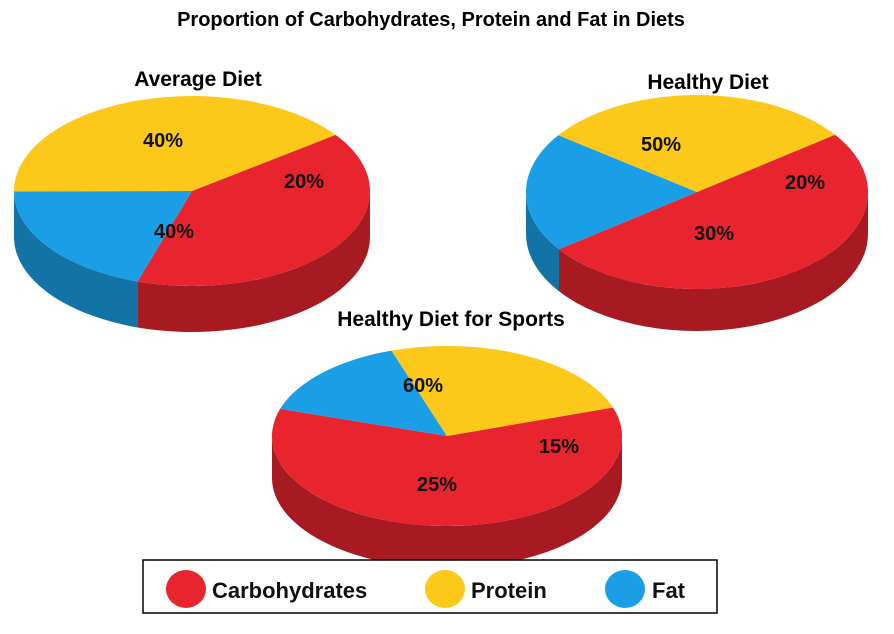 This screenshot has width=894, height=634. I want to click on pie-slice-healthy-diet-protein, so click(696, 143).